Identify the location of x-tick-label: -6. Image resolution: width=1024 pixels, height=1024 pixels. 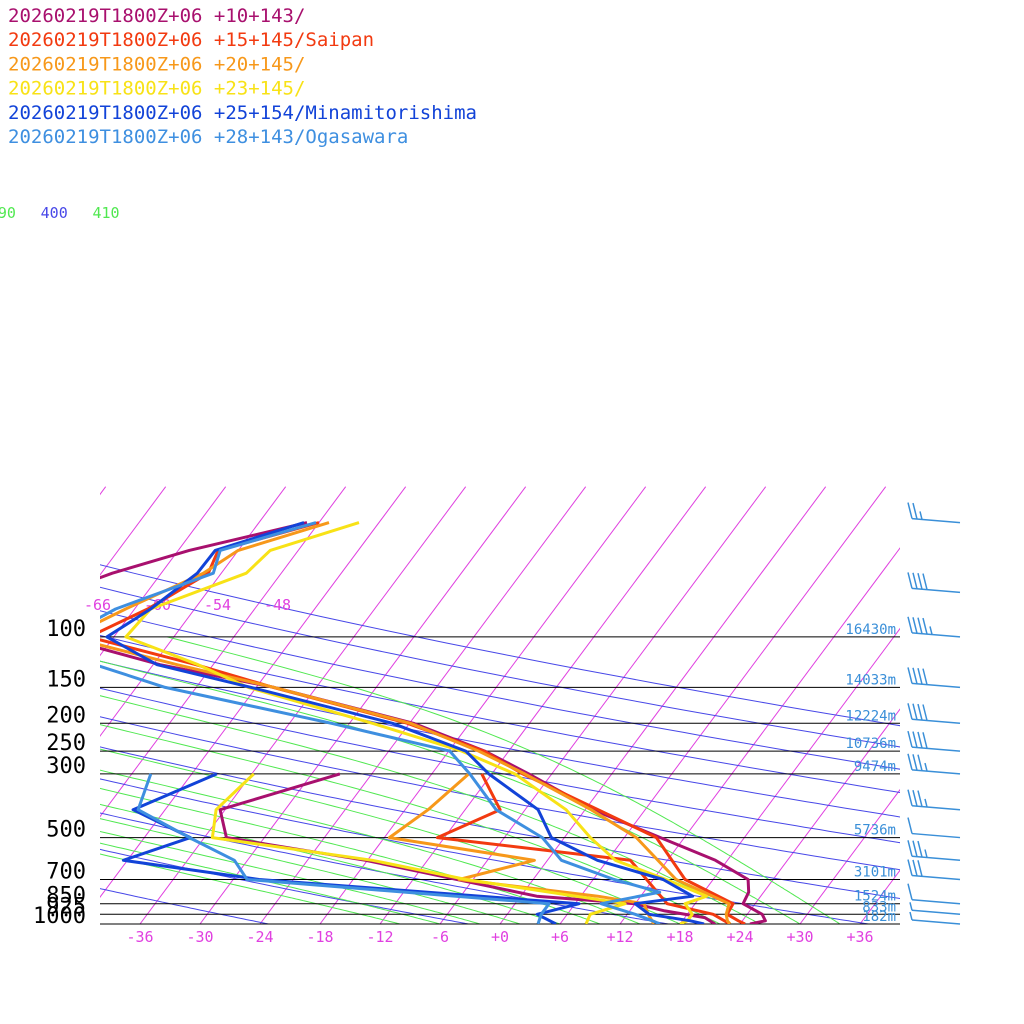
(440, 937).